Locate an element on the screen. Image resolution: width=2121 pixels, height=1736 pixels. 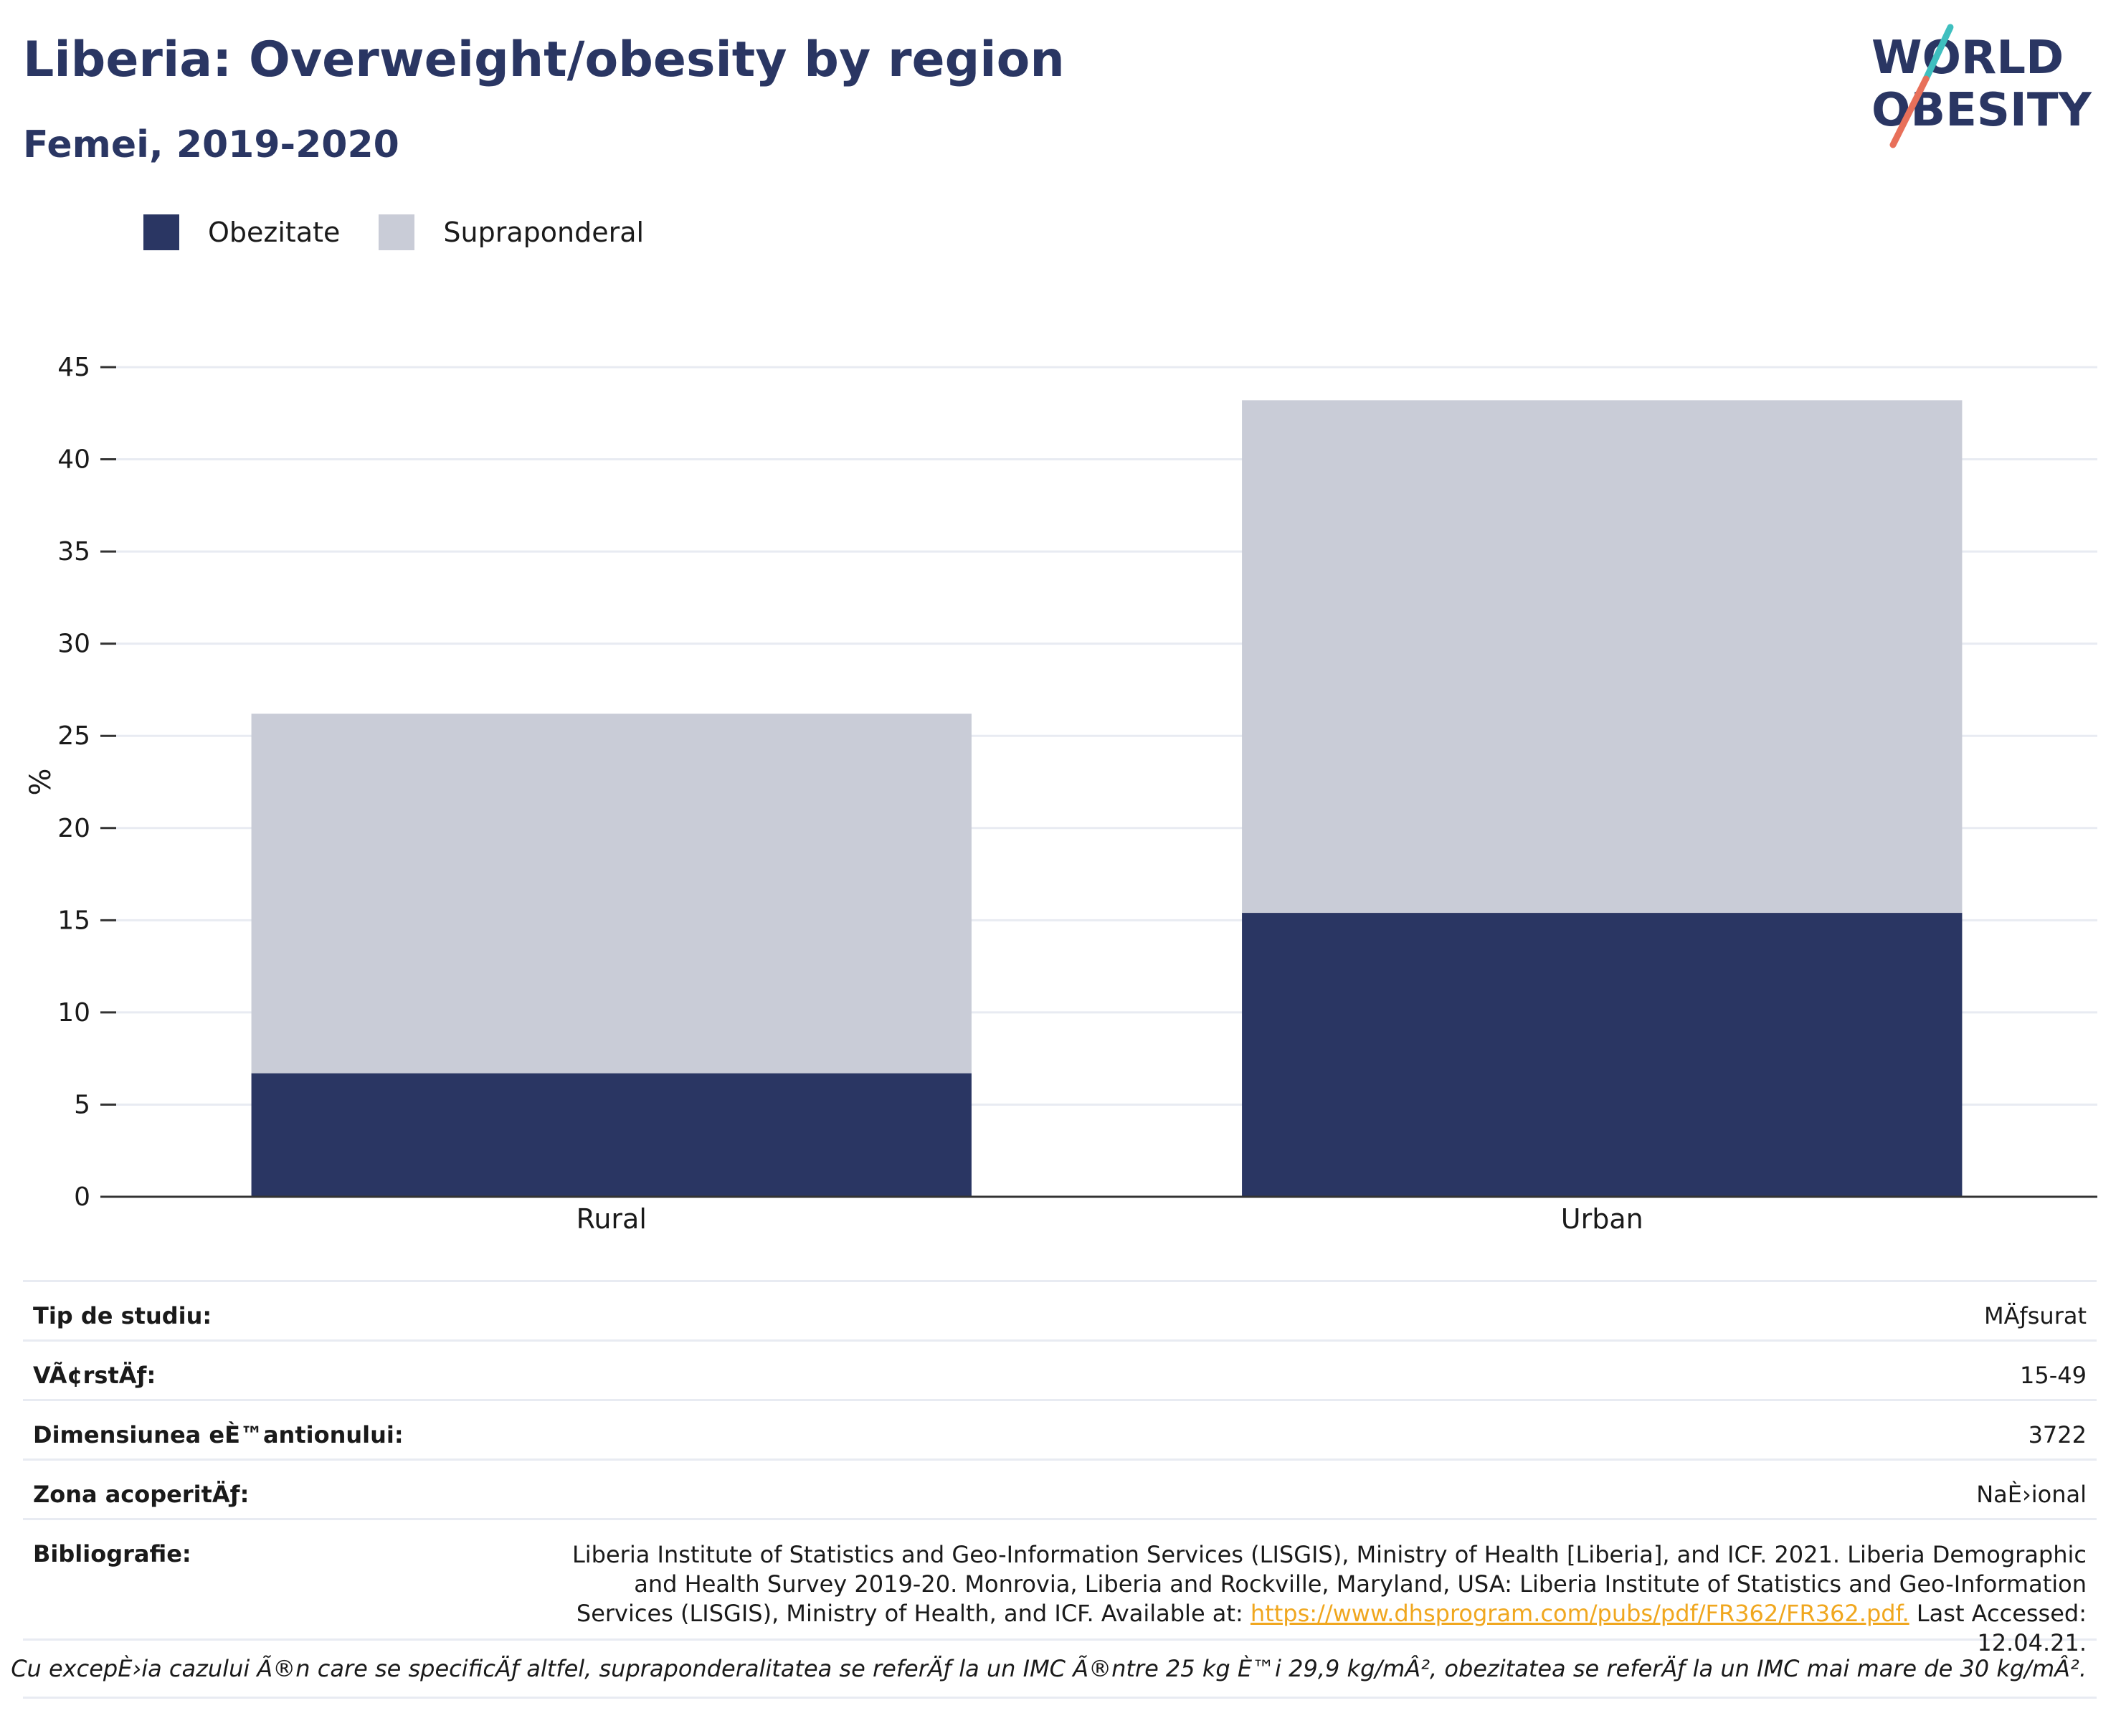
info-row-sample-size: Dimensiunea eÈ™antionului: 3722 is located at coordinates (1060, 1429).